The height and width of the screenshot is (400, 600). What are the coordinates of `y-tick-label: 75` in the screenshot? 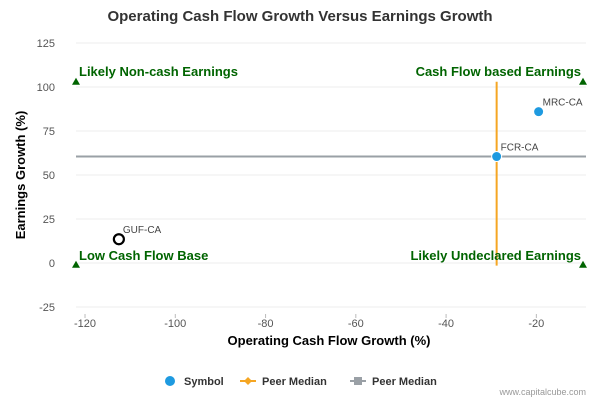 It's located at (49, 132).